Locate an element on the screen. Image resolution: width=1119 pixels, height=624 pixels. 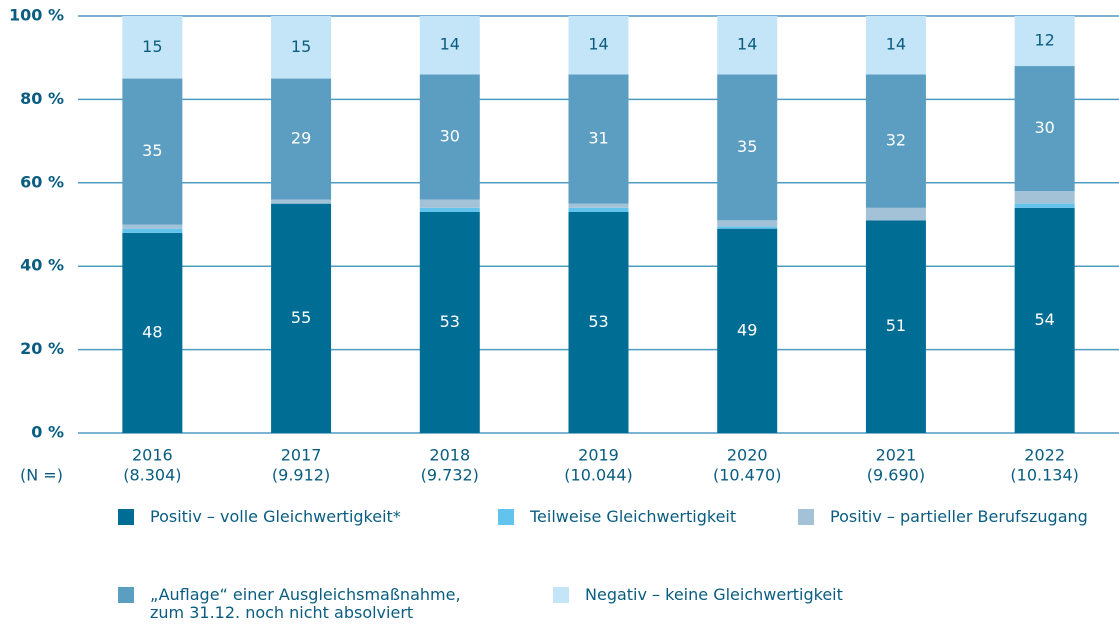
n-value: (9.690) is located at coordinates (896, 475).